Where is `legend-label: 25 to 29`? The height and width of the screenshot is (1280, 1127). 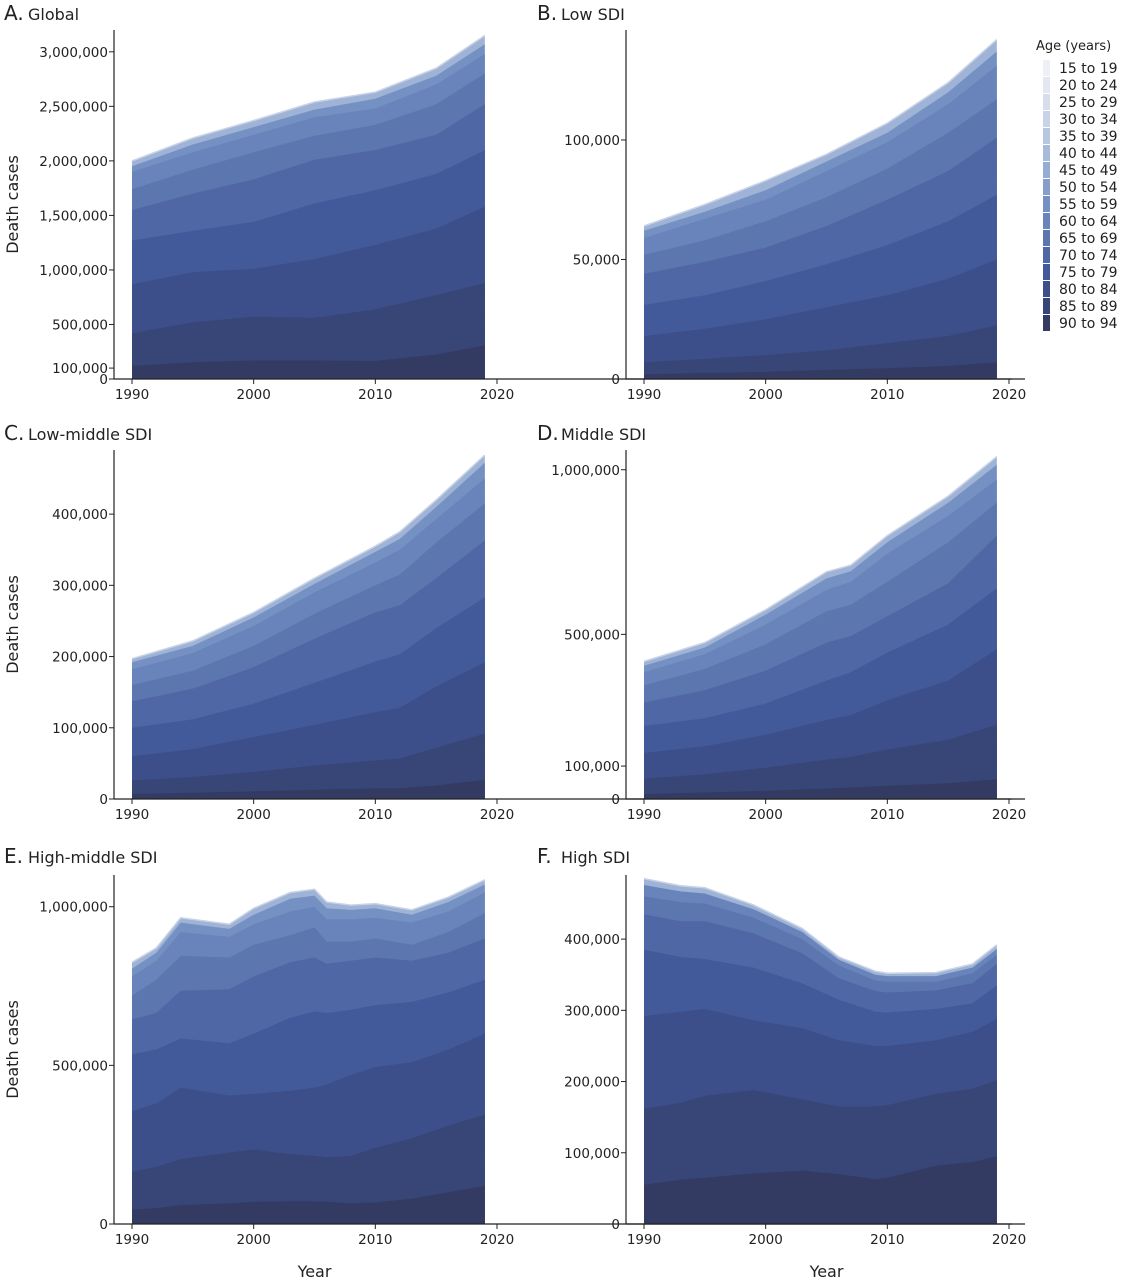 legend-label: 25 to 29 is located at coordinates (1088, 103).